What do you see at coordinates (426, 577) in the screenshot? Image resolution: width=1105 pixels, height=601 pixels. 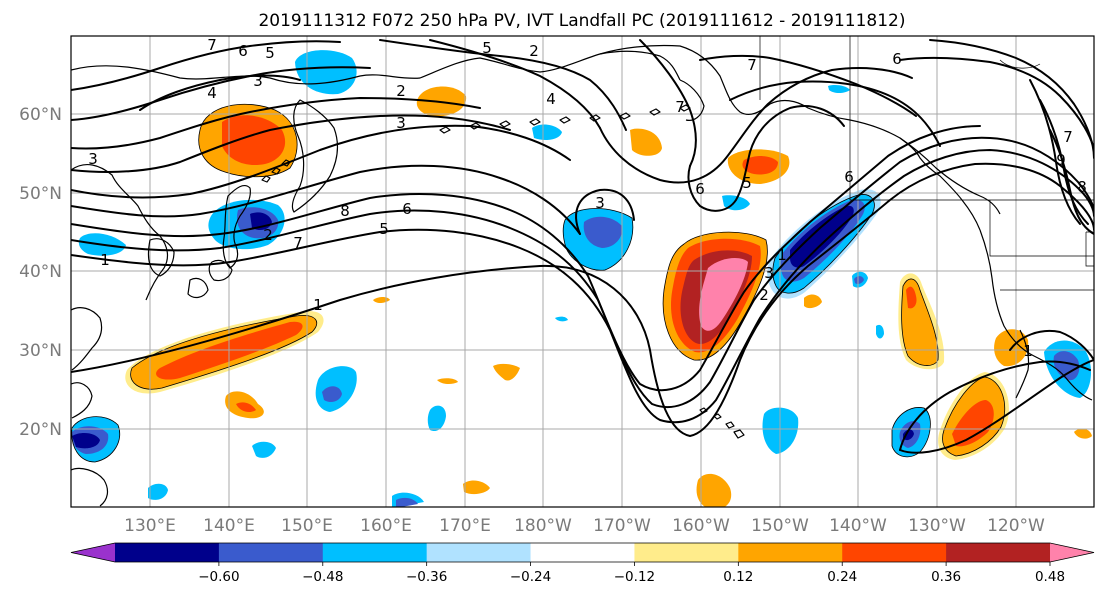 I see `colorbar-tick-label: −0.36` at bounding box center [426, 577].